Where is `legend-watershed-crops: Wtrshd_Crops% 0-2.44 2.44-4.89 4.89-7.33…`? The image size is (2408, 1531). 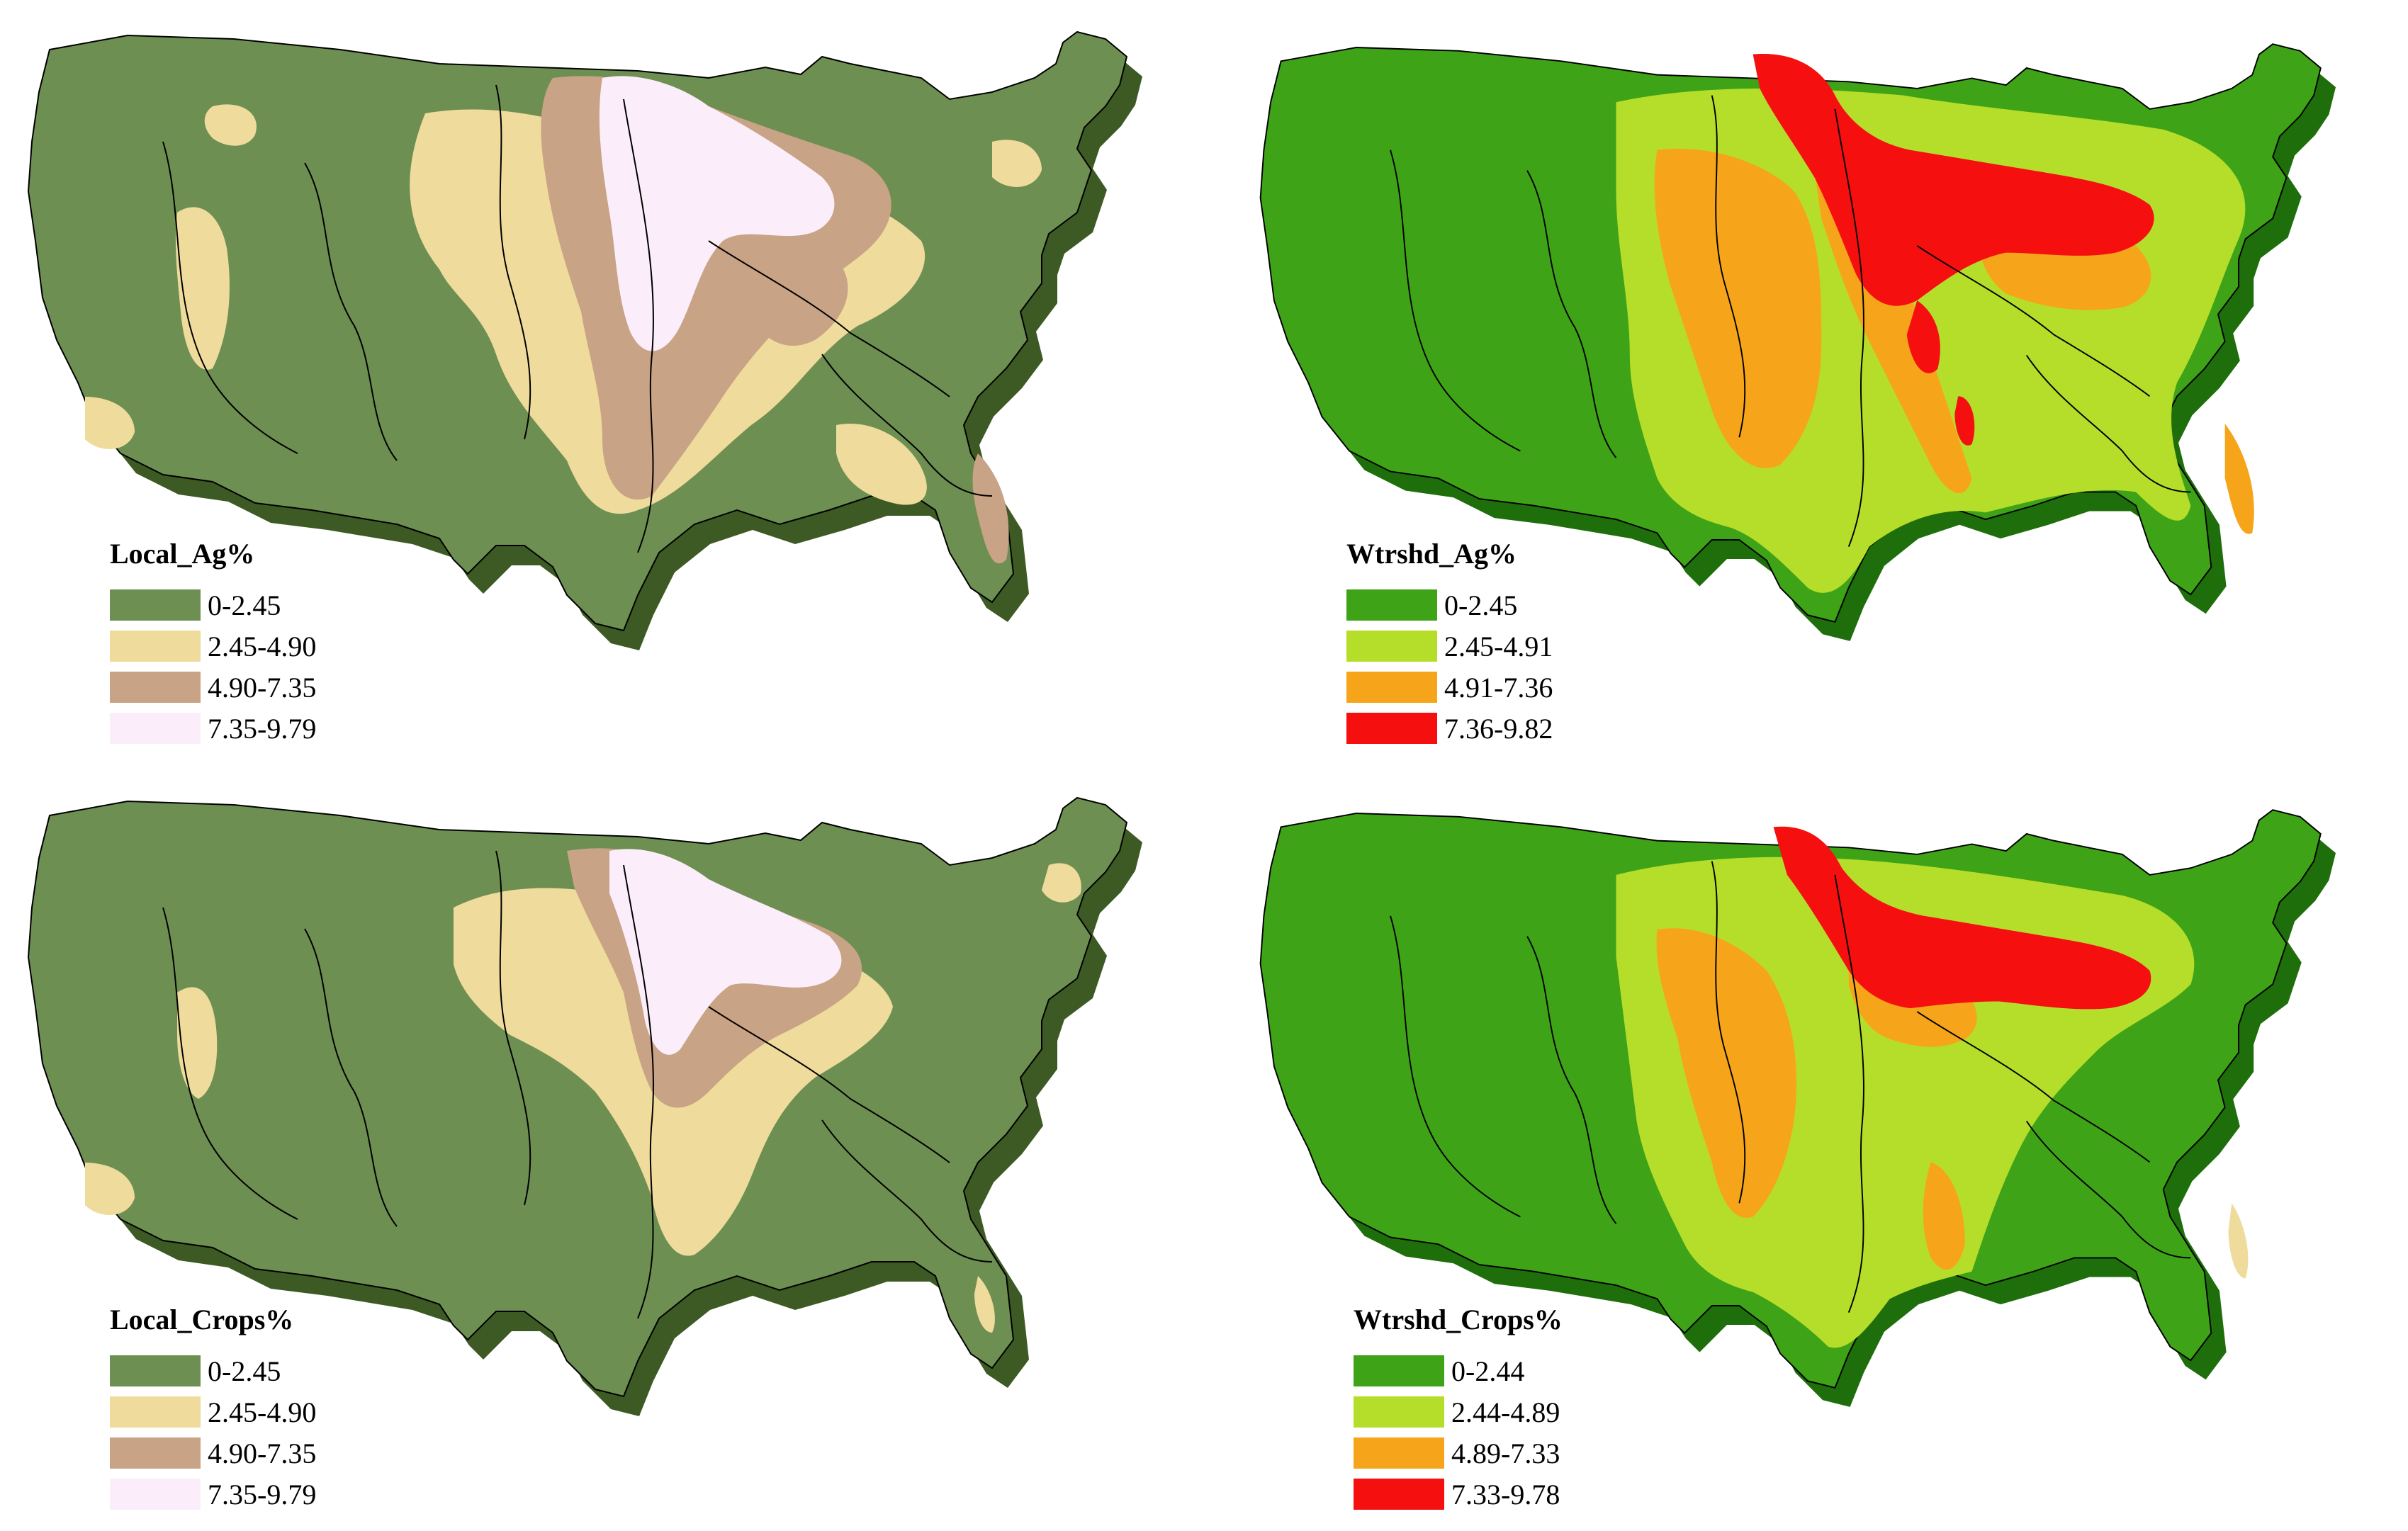
legend-watershed-crops: Wtrshd_Crops% 0-2.44 2.44-4.89 4.89-7.33… is located at coordinates (1458, 1409).